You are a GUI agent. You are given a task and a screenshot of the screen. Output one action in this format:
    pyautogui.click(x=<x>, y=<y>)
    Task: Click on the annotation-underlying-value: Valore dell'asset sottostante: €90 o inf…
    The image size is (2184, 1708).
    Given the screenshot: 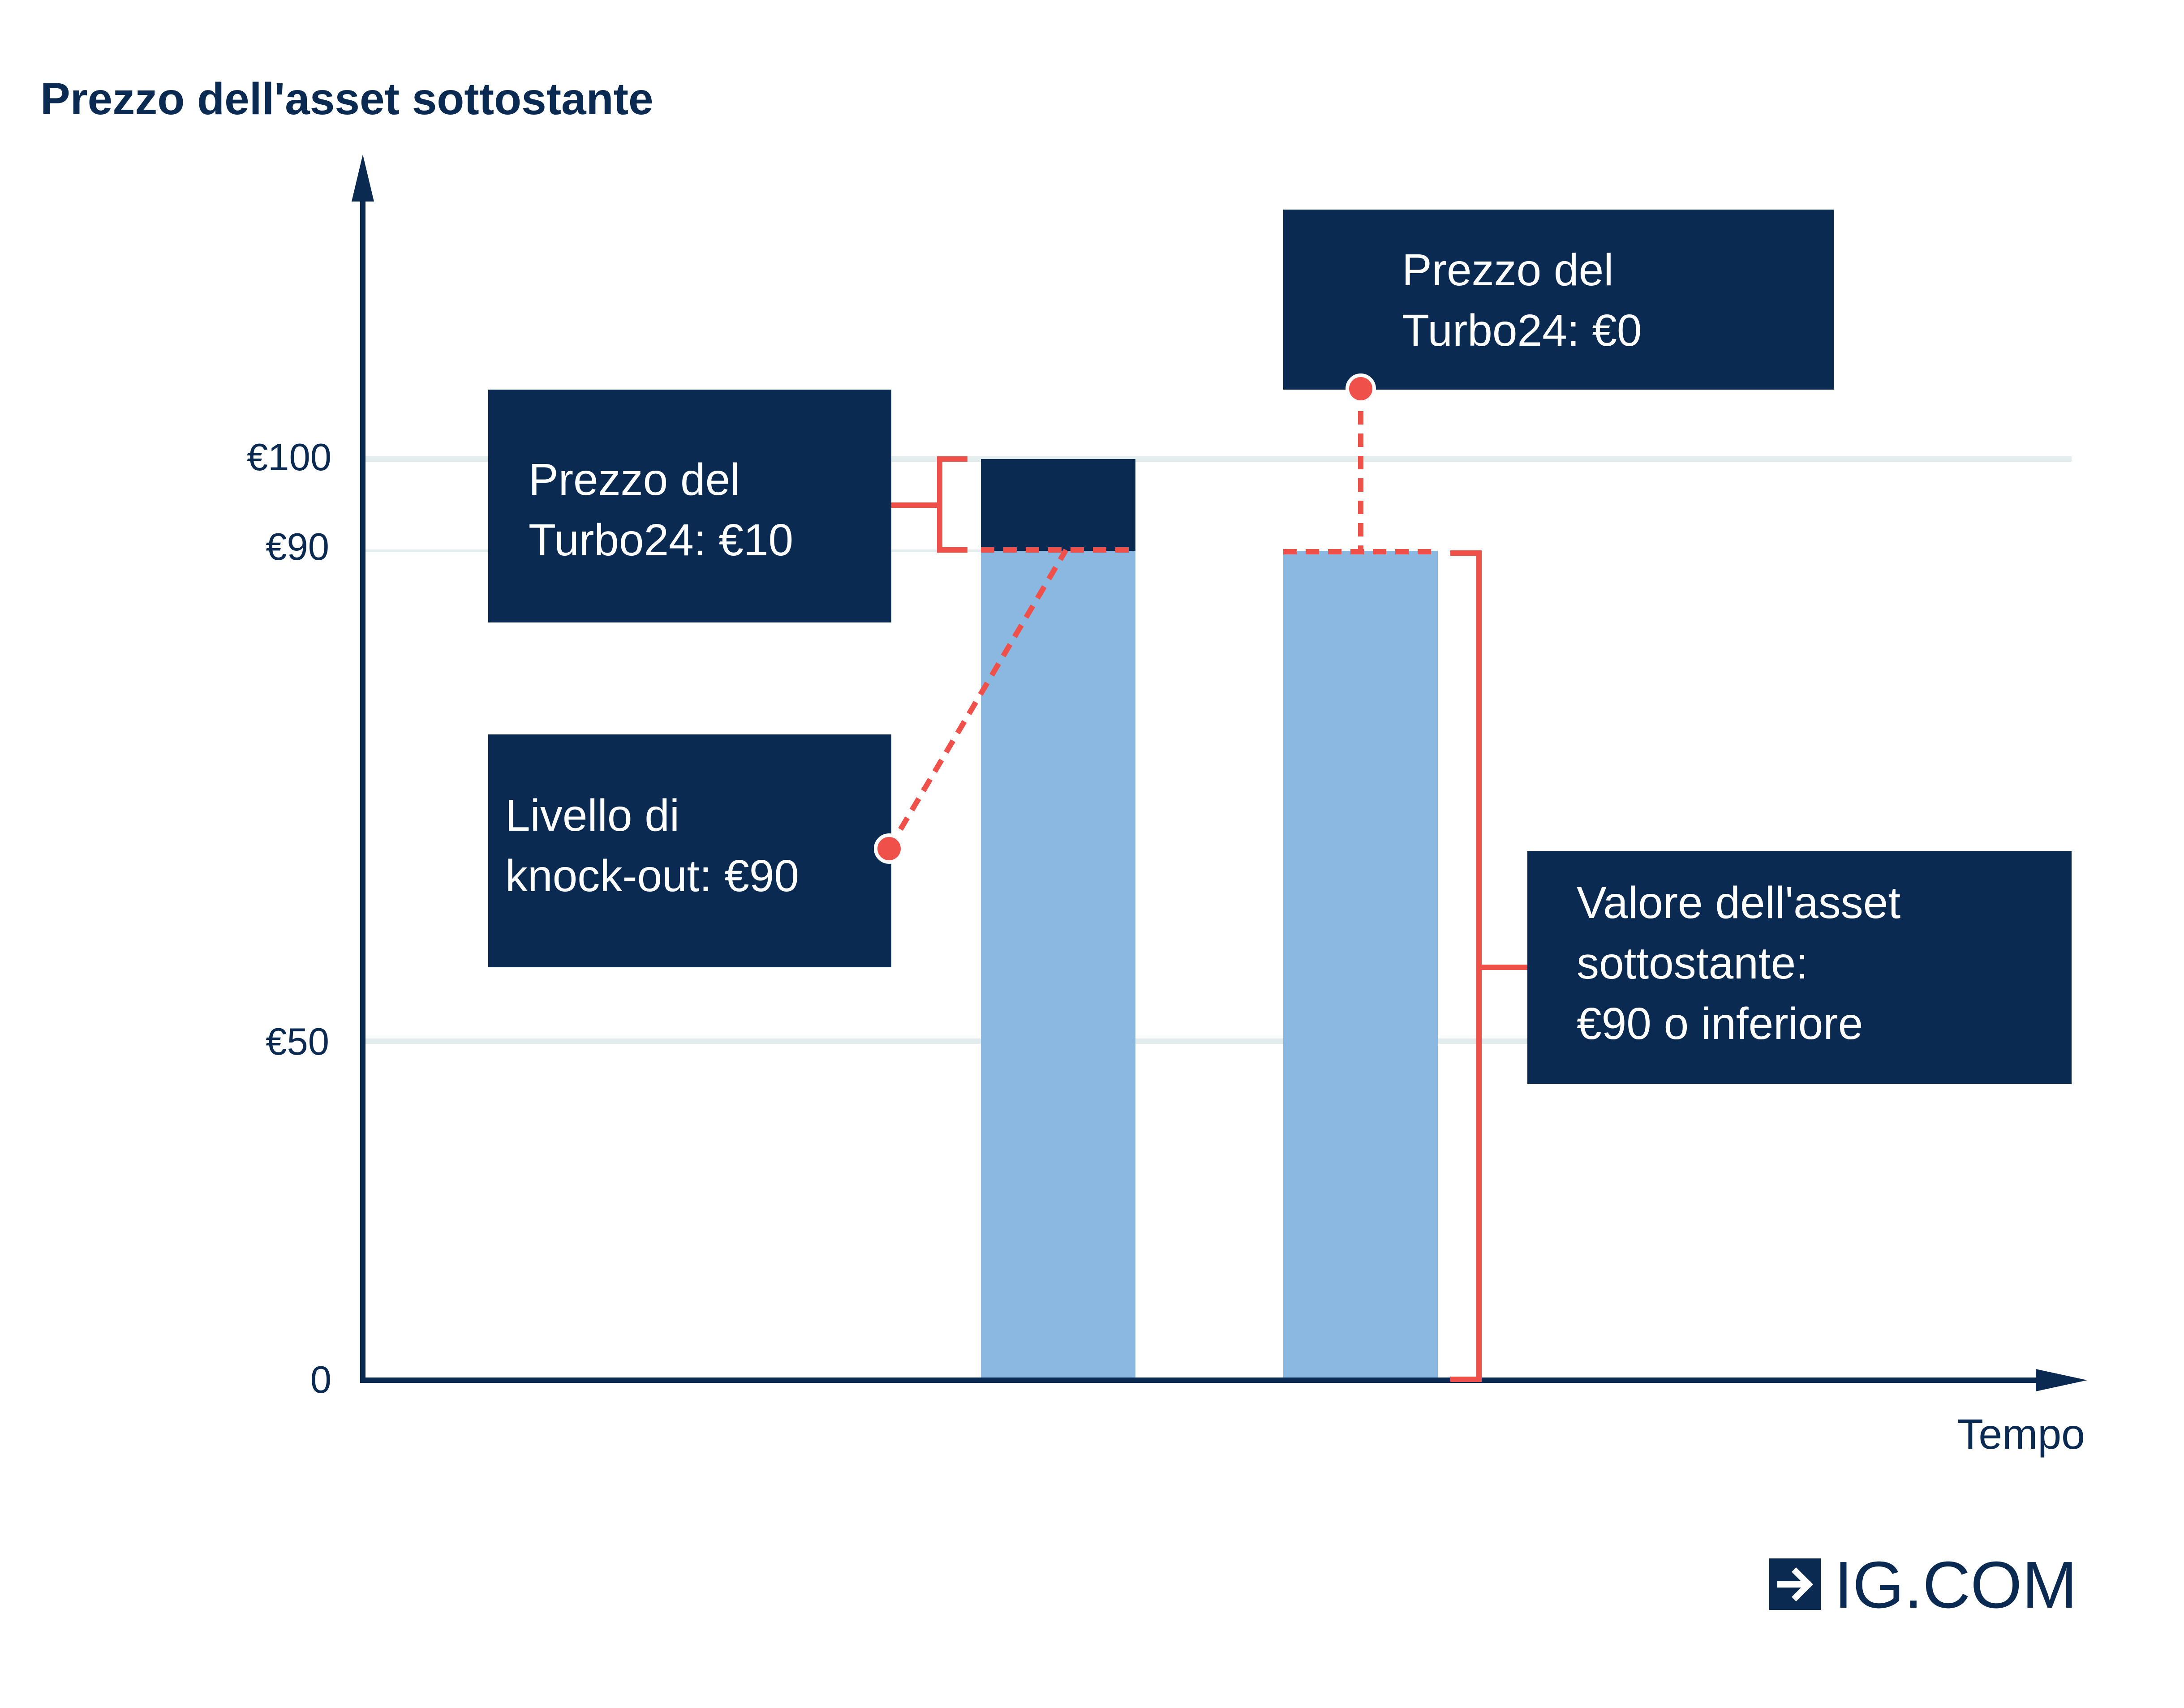 What is the action you would take?
    pyautogui.click(x=1761, y=966)
    